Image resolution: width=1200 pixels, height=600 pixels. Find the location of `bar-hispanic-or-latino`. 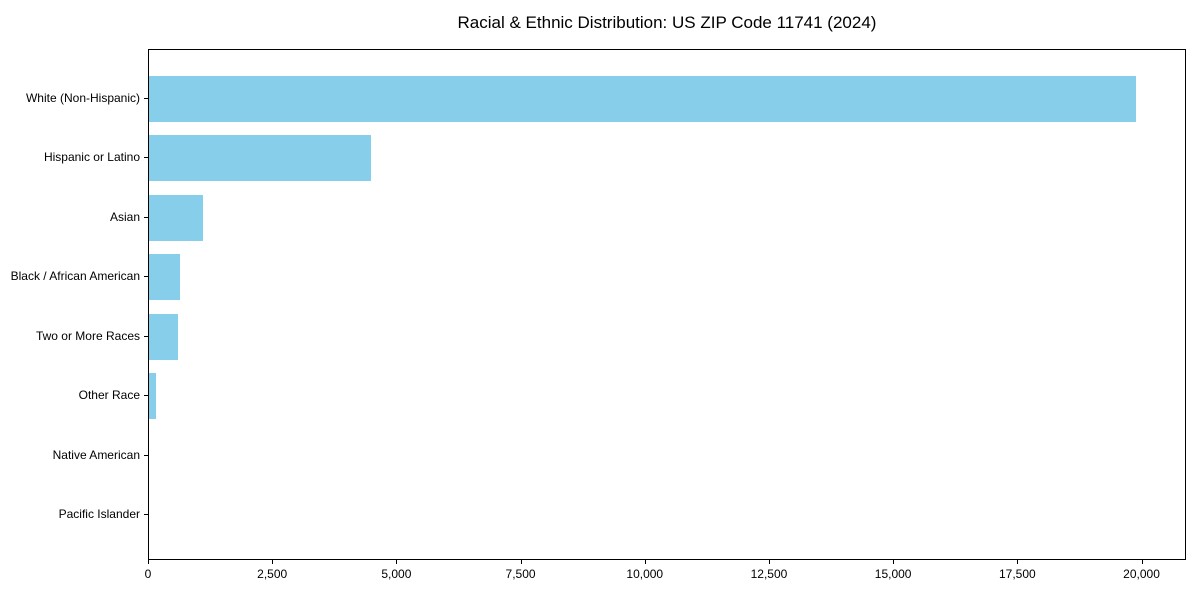

bar-hispanic-or-latino is located at coordinates (260, 158).